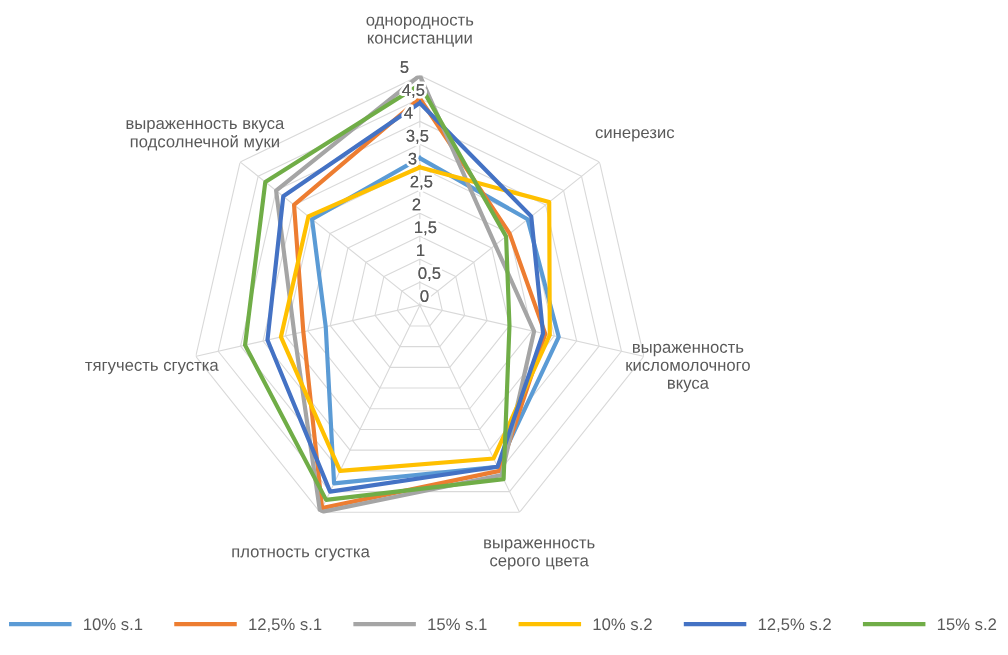  I want to click on legend-label: 15% s.2, so click(967, 624).